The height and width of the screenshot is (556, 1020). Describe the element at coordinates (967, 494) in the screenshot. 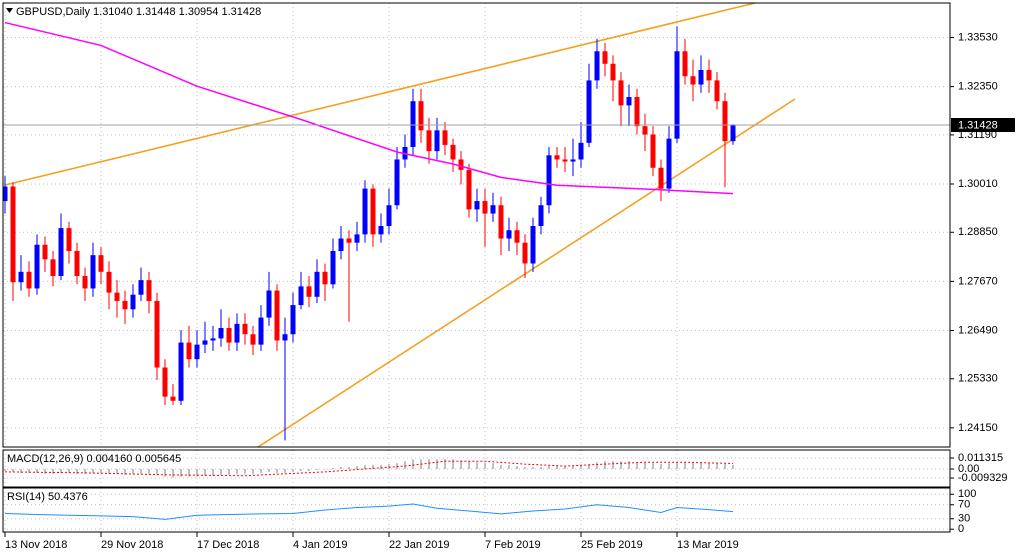

I see `y-tick-label: 100` at that location.